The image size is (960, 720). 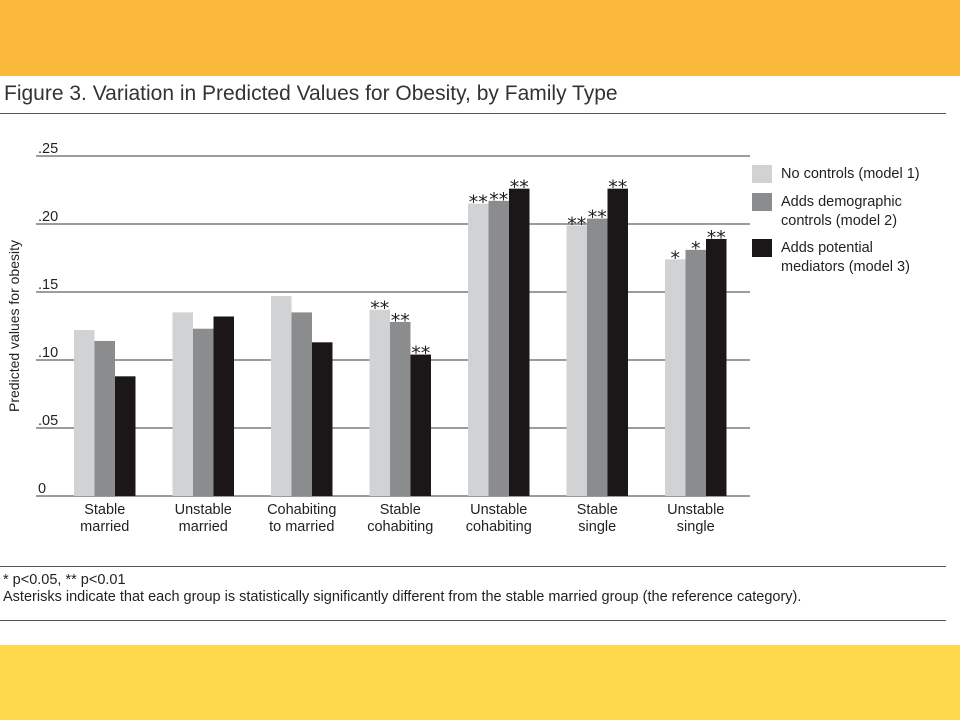 I want to click on y-tick-label: .20, so click(x=48, y=217).